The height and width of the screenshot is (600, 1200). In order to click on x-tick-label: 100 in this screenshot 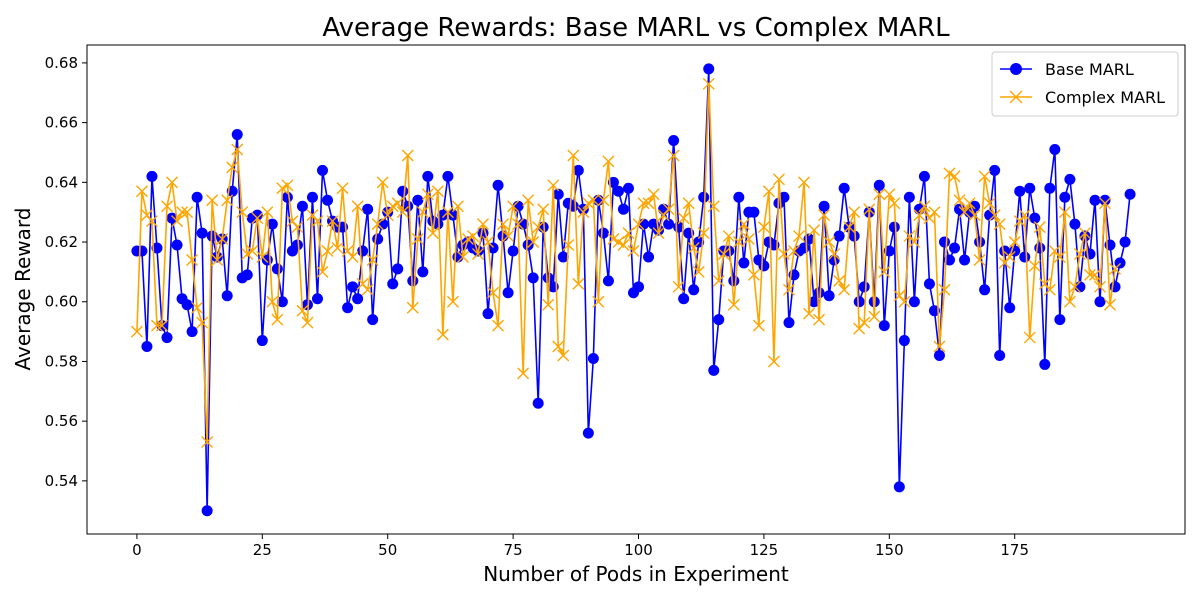, I will do `click(638, 550)`.